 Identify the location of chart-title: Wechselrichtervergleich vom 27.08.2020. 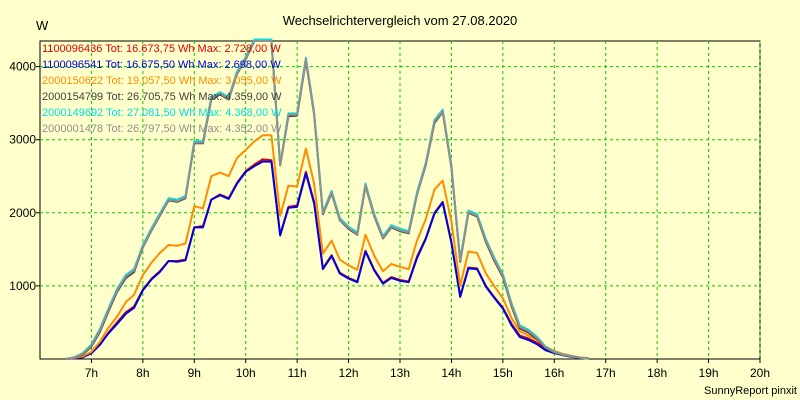
(400, 20).